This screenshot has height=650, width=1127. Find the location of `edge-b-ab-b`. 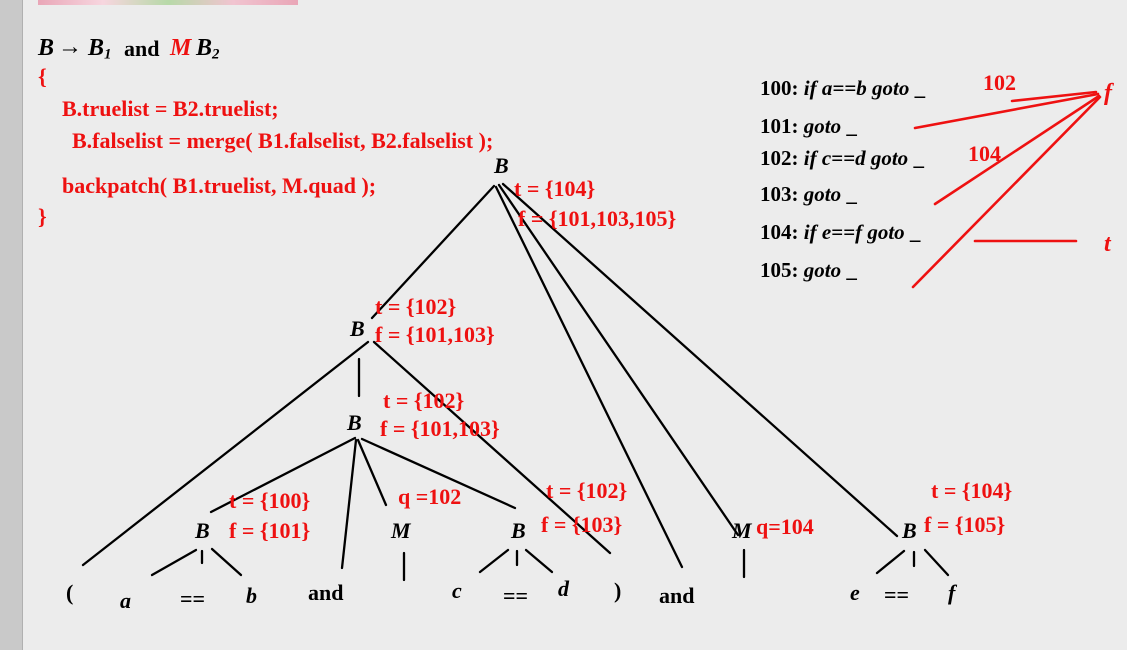

edge-b-ab-b is located at coordinates (226, 562).